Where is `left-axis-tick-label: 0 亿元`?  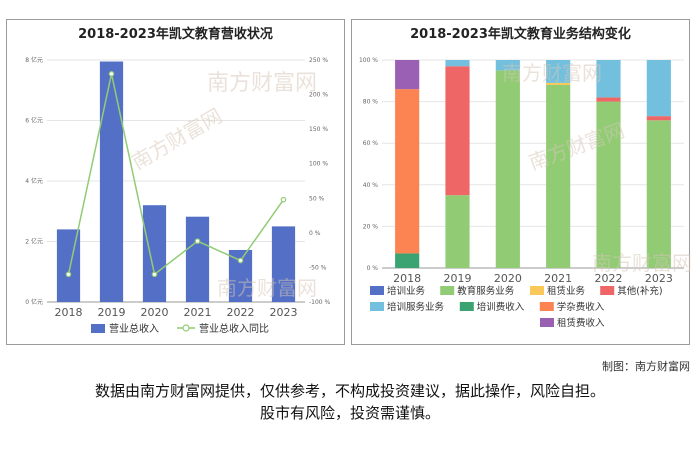
left-axis-tick-label: 0 亿元 is located at coordinates (34, 302).